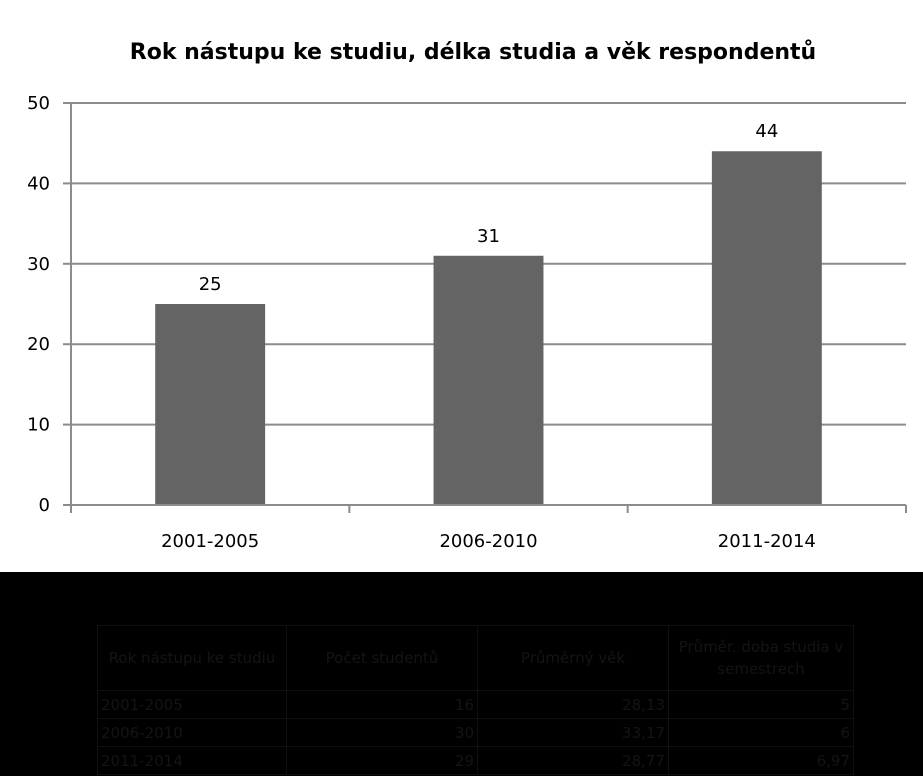  What do you see at coordinates (761, 760) in the screenshot?
I see `table-cell: 6,97` at bounding box center [761, 760].